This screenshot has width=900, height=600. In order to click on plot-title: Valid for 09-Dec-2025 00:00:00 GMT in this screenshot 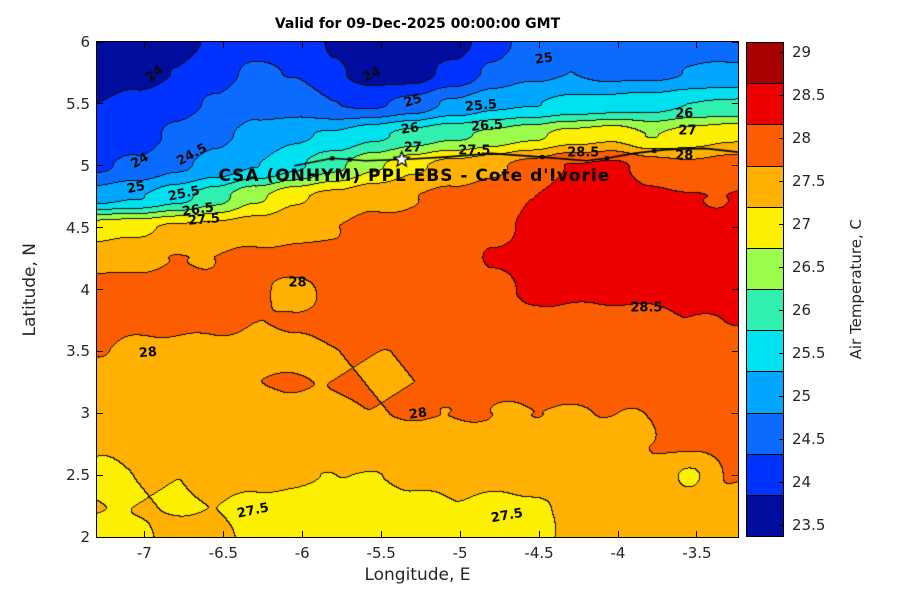, I will do `click(417, 24)`.